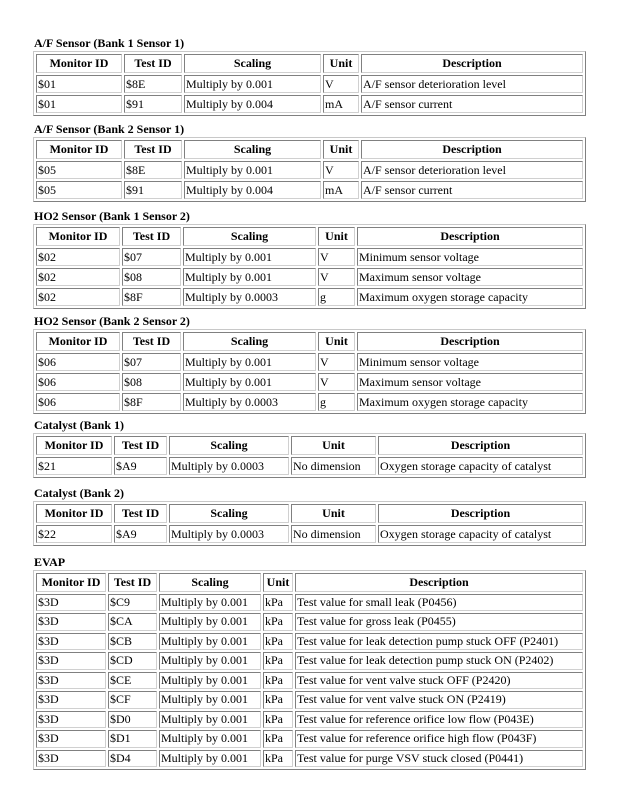 The image size is (618, 800). Describe the element at coordinates (132, 602) in the screenshot. I see `table-cell: $C9` at that location.